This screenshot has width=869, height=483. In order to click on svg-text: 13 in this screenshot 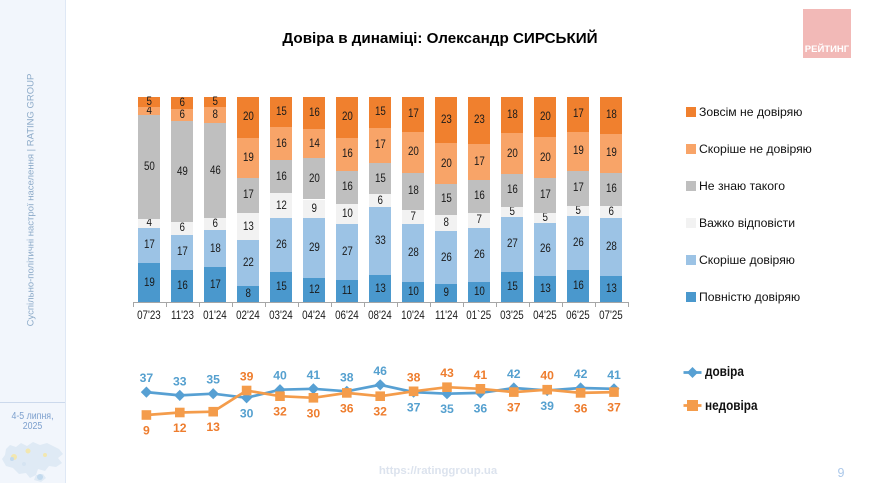, I will do `click(213, 427)`.